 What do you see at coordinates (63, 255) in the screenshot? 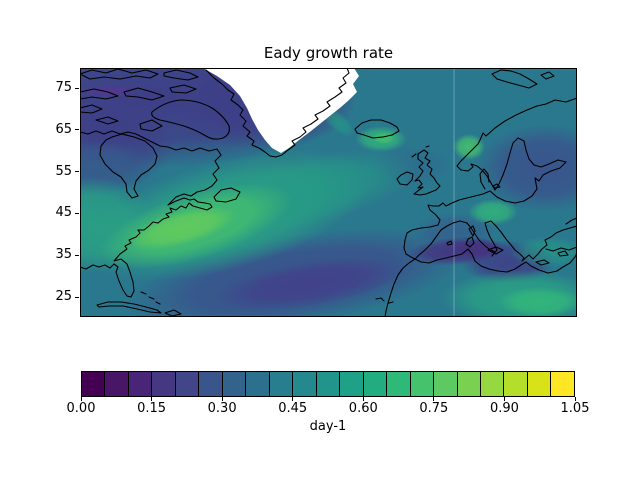
I see `y-tick-label: 35` at bounding box center [63, 255].